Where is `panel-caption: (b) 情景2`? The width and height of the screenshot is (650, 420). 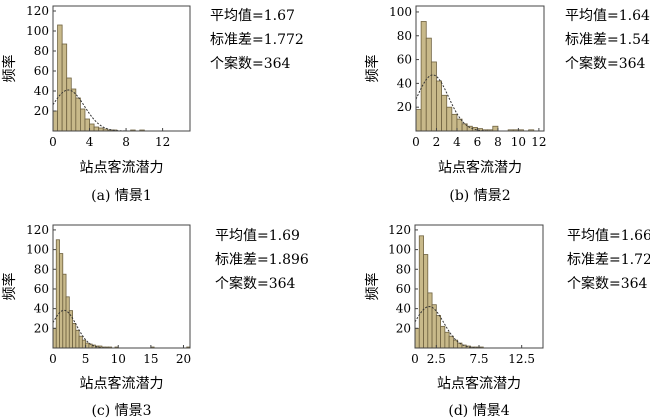 panel-caption: (b) 情景2 is located at coordinates (479, 196).